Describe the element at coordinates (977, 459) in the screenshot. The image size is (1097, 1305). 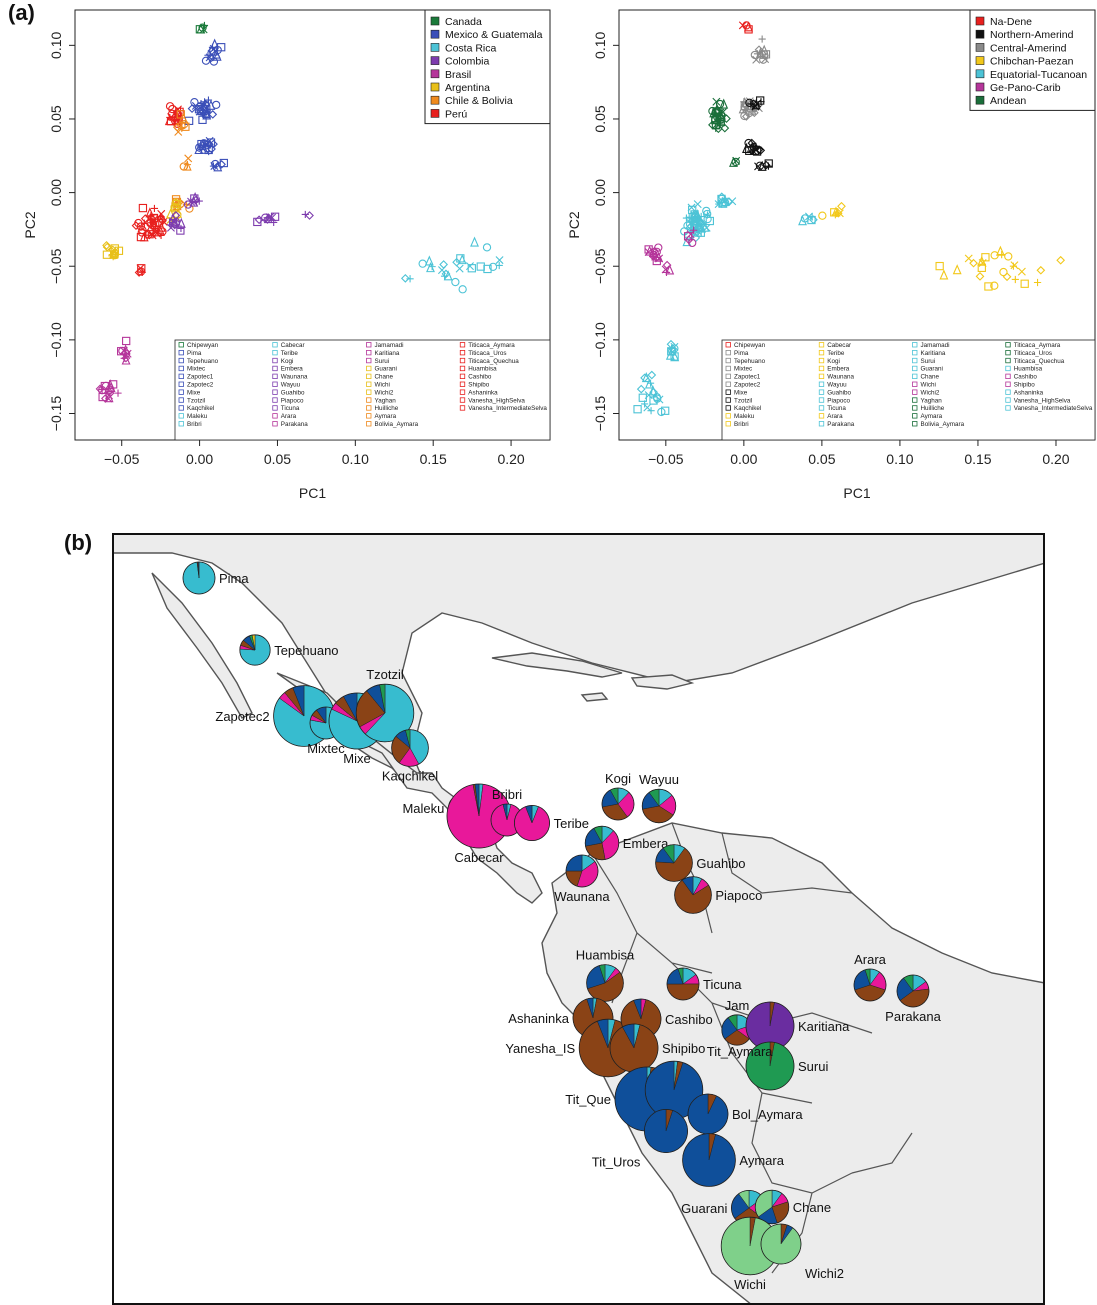
I see `x-tick-label: 0.15` at that location.